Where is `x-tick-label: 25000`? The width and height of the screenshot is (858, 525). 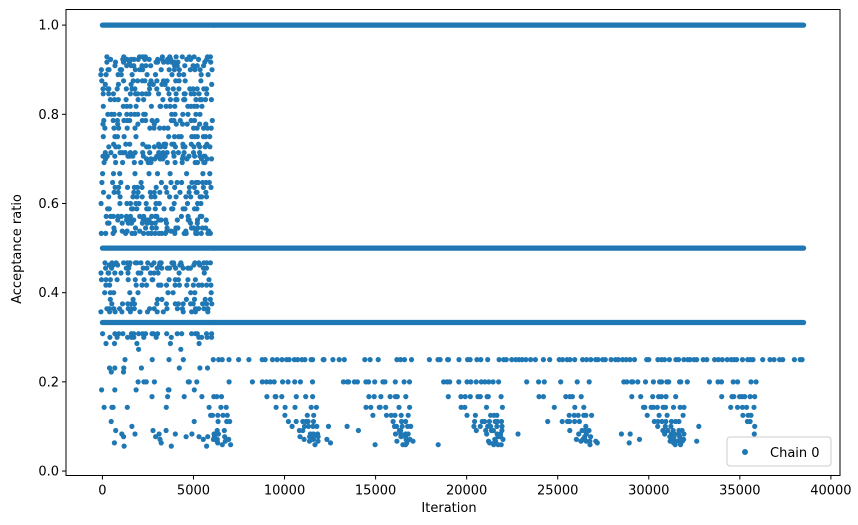
x-tick-label: 25000 is located at coordinates (557, 491).